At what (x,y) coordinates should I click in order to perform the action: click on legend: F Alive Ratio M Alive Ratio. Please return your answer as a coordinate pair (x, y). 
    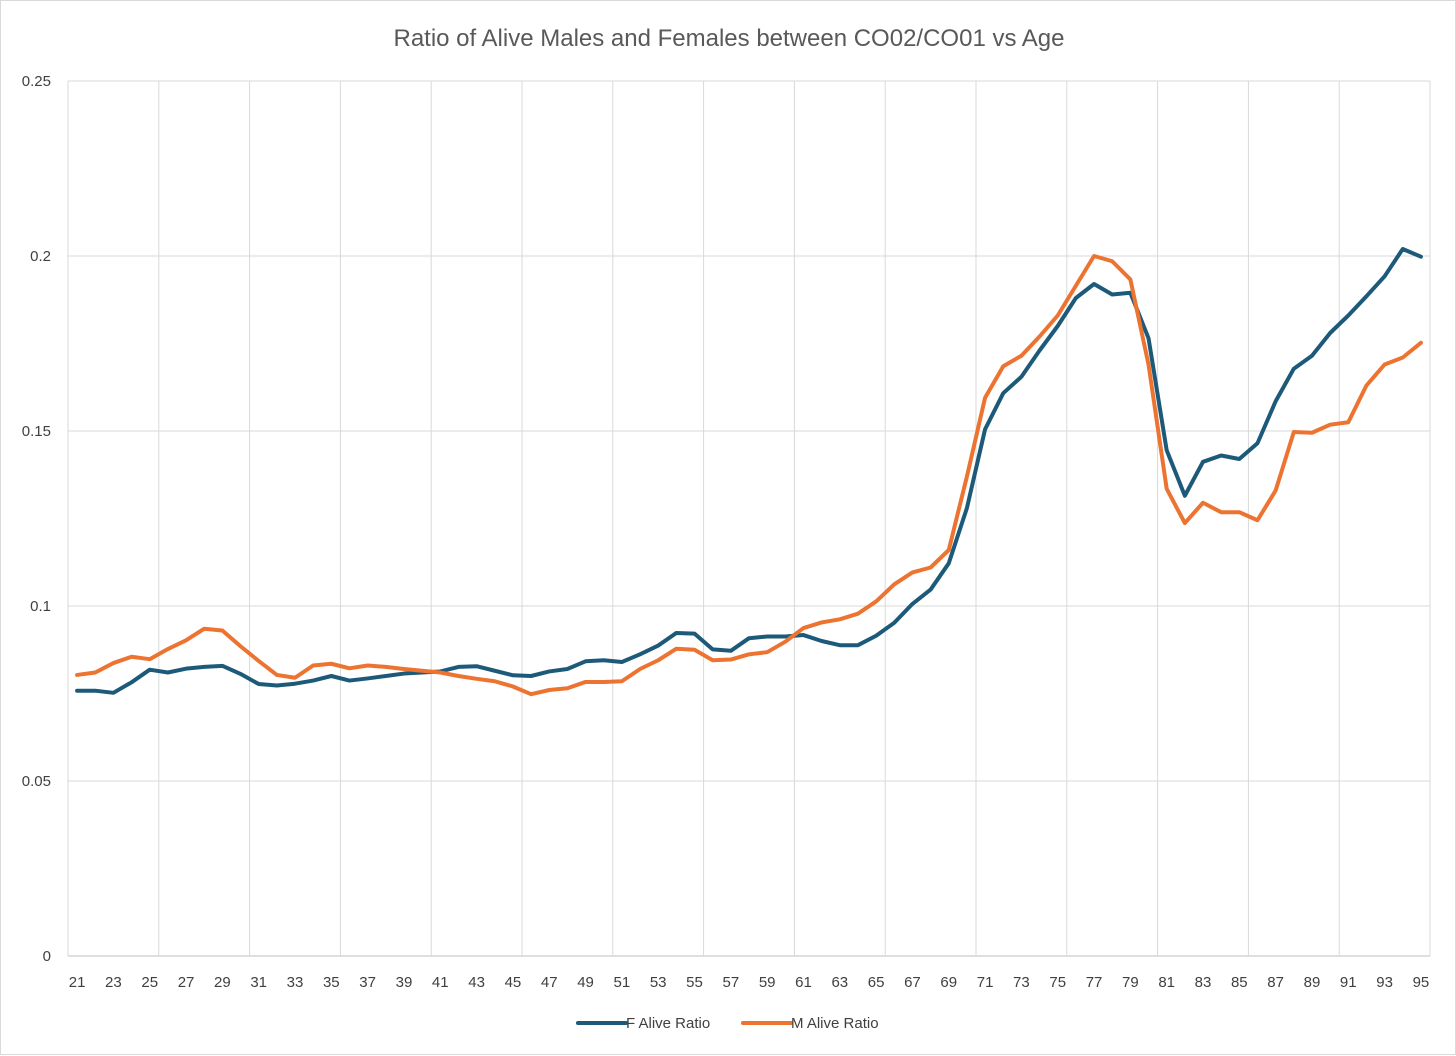
    Looking at the image, I should click on (727, 1023).